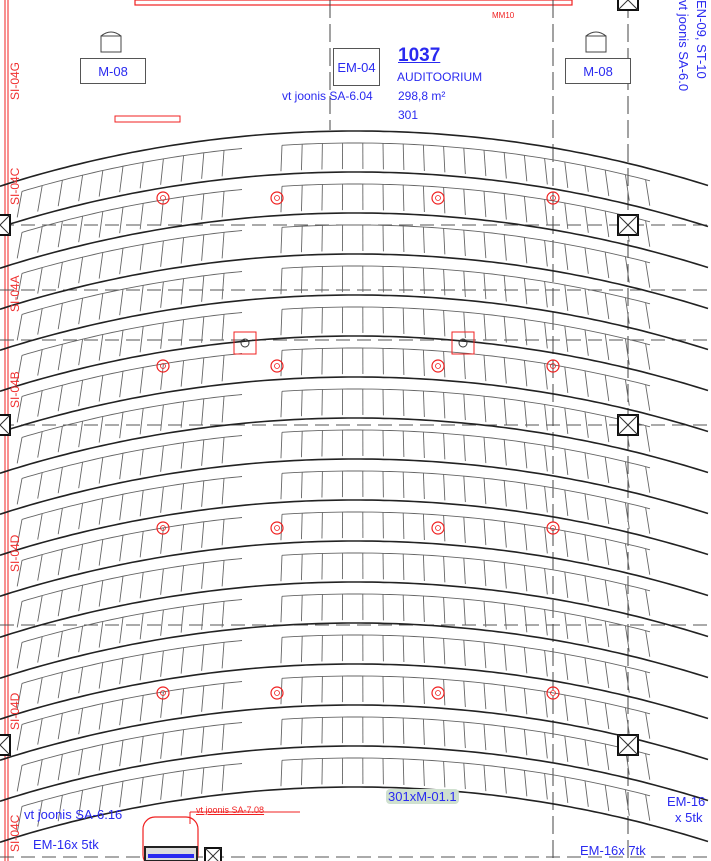 The image size is (711, 861). What do you see at coordinates (463, 343) in the screenshot?
I see `detector-icon` at bounding box center [463, 343].